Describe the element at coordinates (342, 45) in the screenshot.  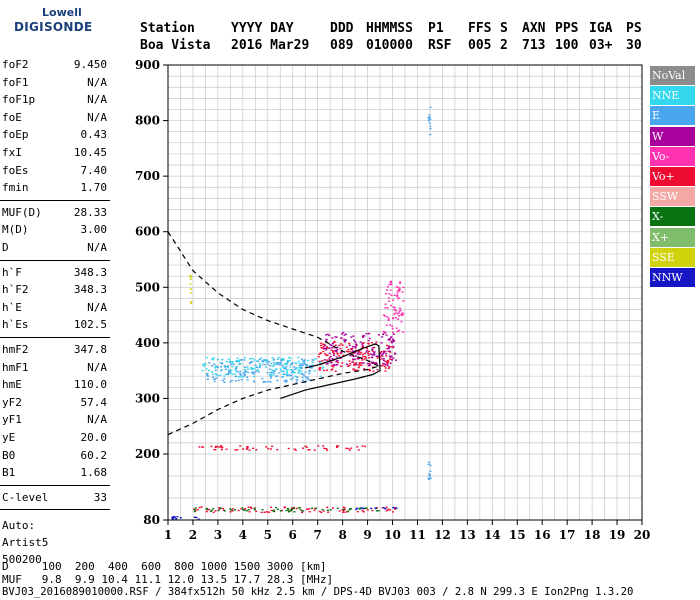
I see `header-value: 089` at that location.